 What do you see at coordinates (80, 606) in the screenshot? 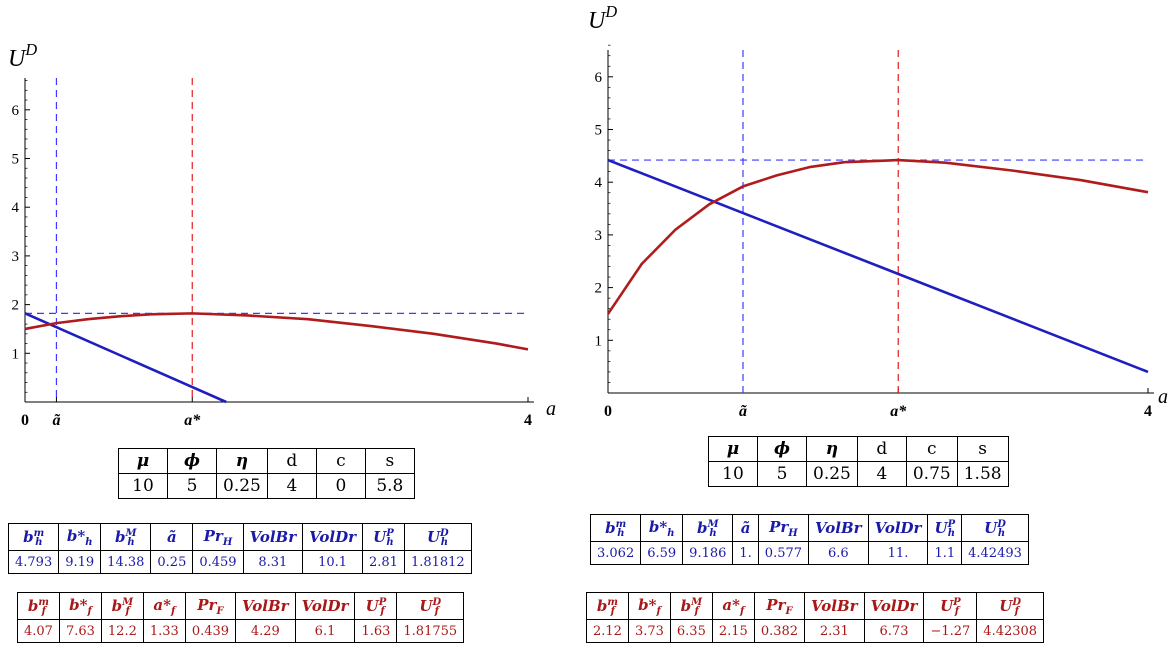
I see `foreign-header-cell: b*f` at bounding box center [80, 606].